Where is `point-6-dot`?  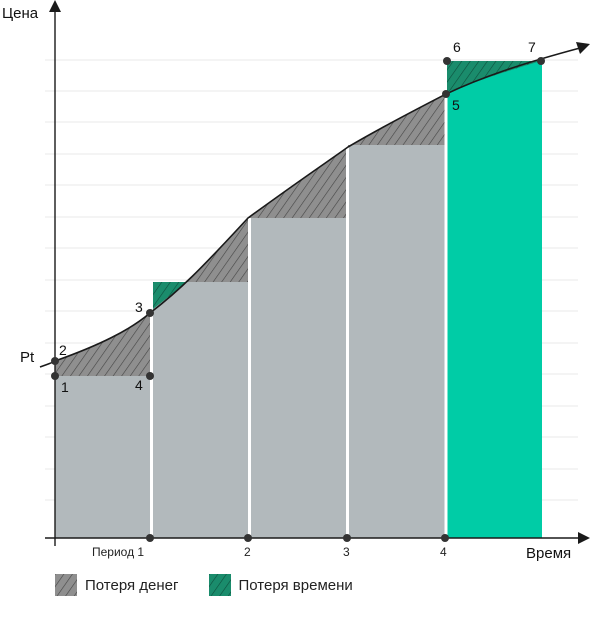 point-6-dot is located at coordinates (447, 61).